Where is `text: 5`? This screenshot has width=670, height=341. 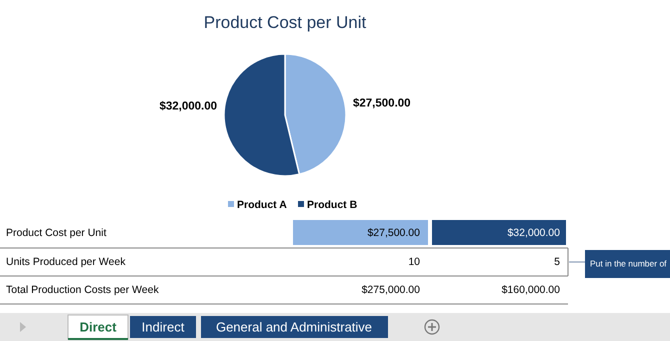
text: 5 is located at coordinates (557, 262).